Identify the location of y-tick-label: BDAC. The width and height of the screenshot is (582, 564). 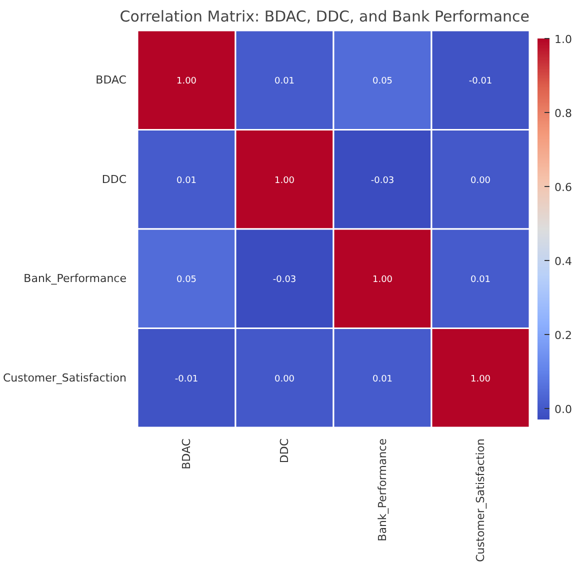
(111, 80).